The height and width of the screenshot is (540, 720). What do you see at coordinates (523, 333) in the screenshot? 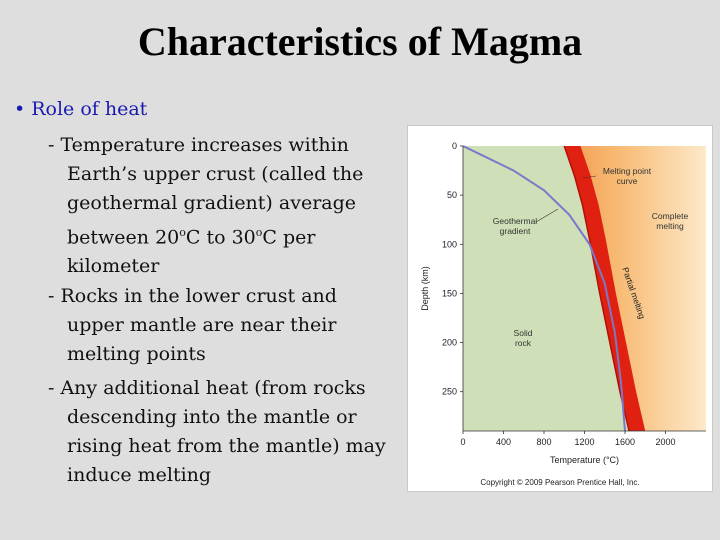
I see `solid-rock-label: Solid` at bounding box center [523, 333].